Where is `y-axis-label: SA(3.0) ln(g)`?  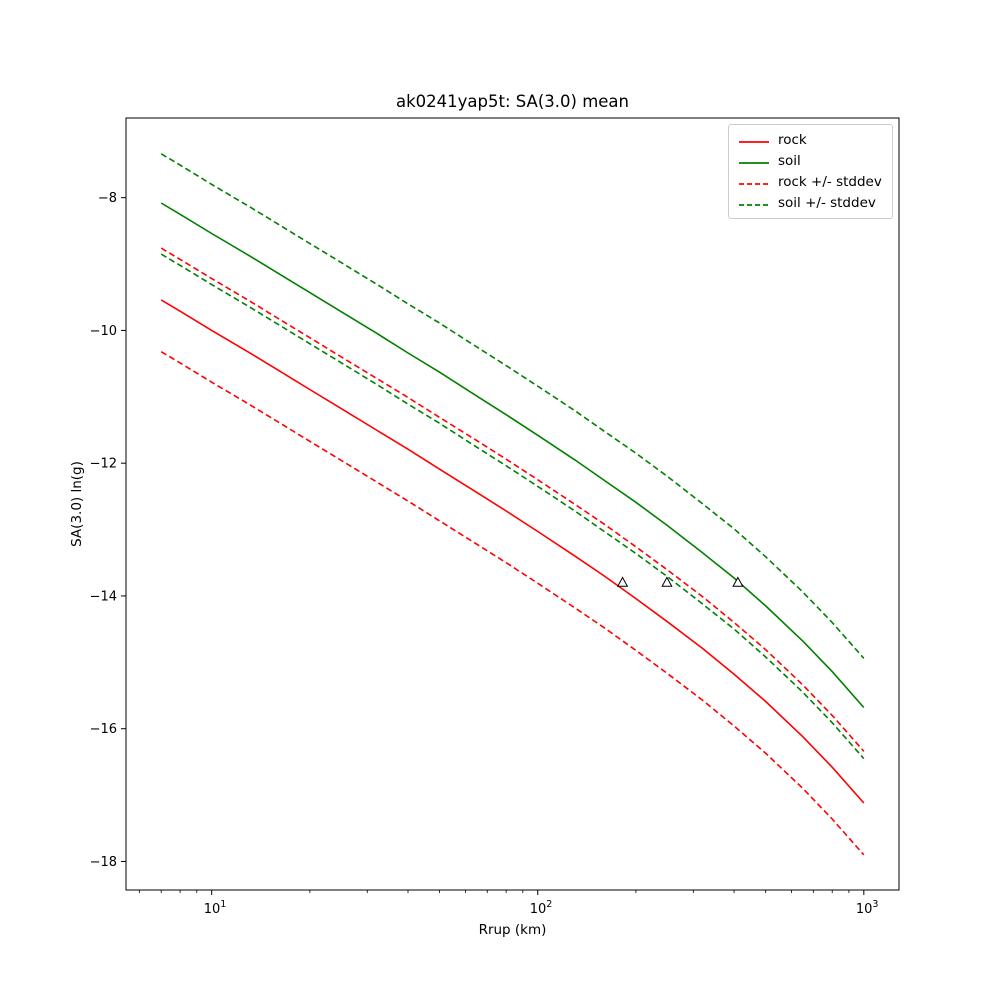 y-axis-label: SA(3.0) ln(g) is located at coordinates (77, 504).